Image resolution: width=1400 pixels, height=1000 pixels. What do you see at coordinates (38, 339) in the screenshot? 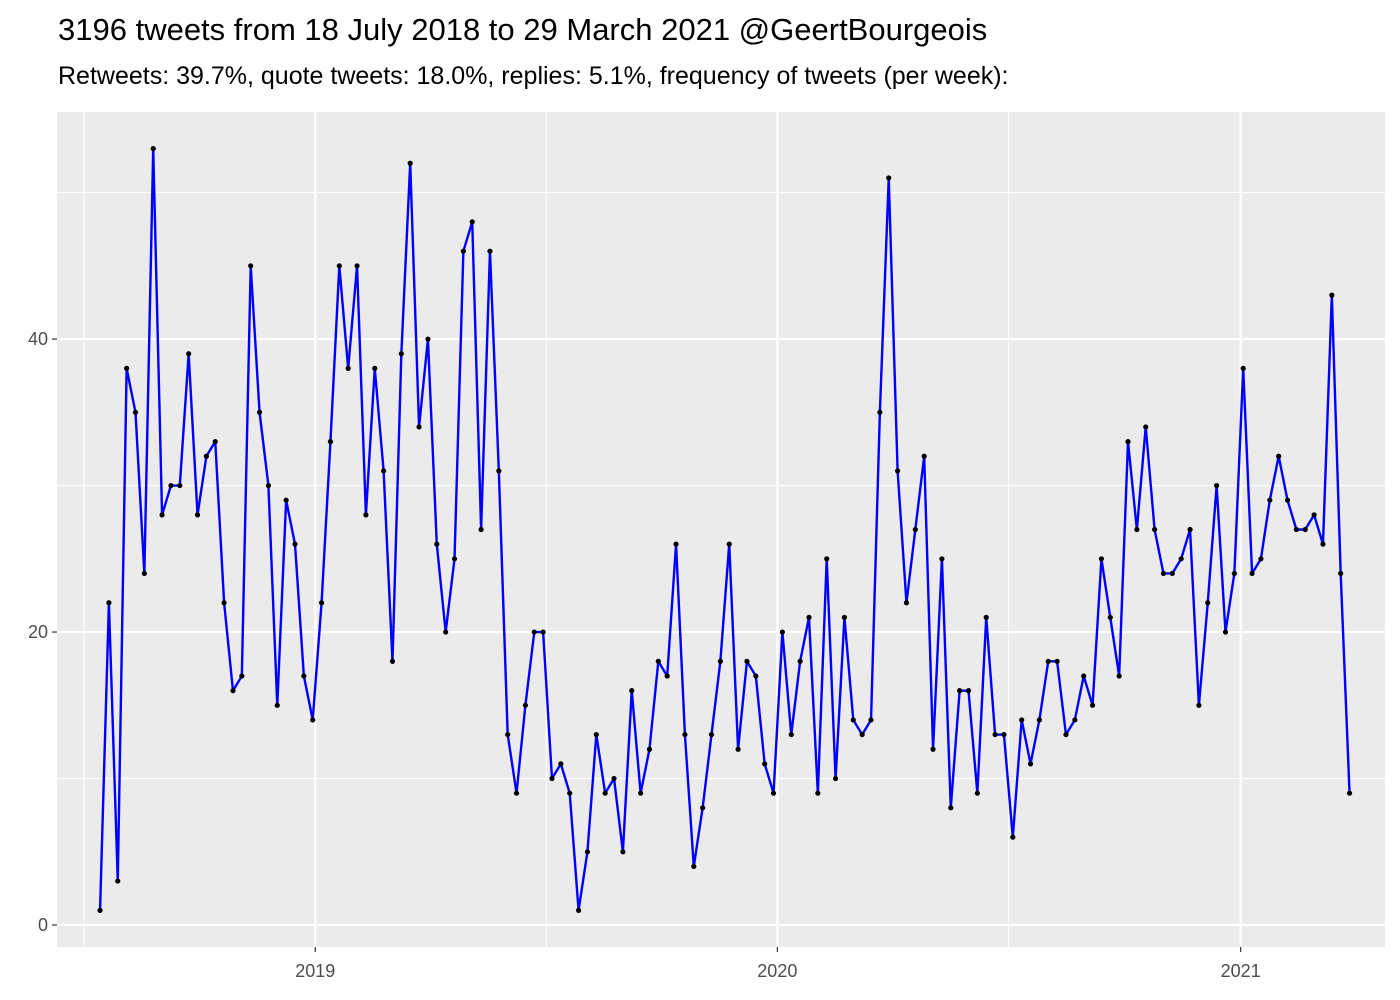
I see `y-tick-label: 40` at bounding box center [38, 339].